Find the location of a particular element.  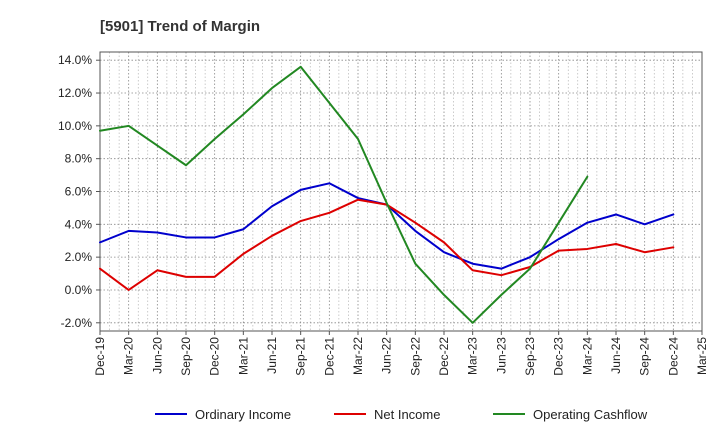

y-tick-label: 6.0% is located at coordinates (79, 192).